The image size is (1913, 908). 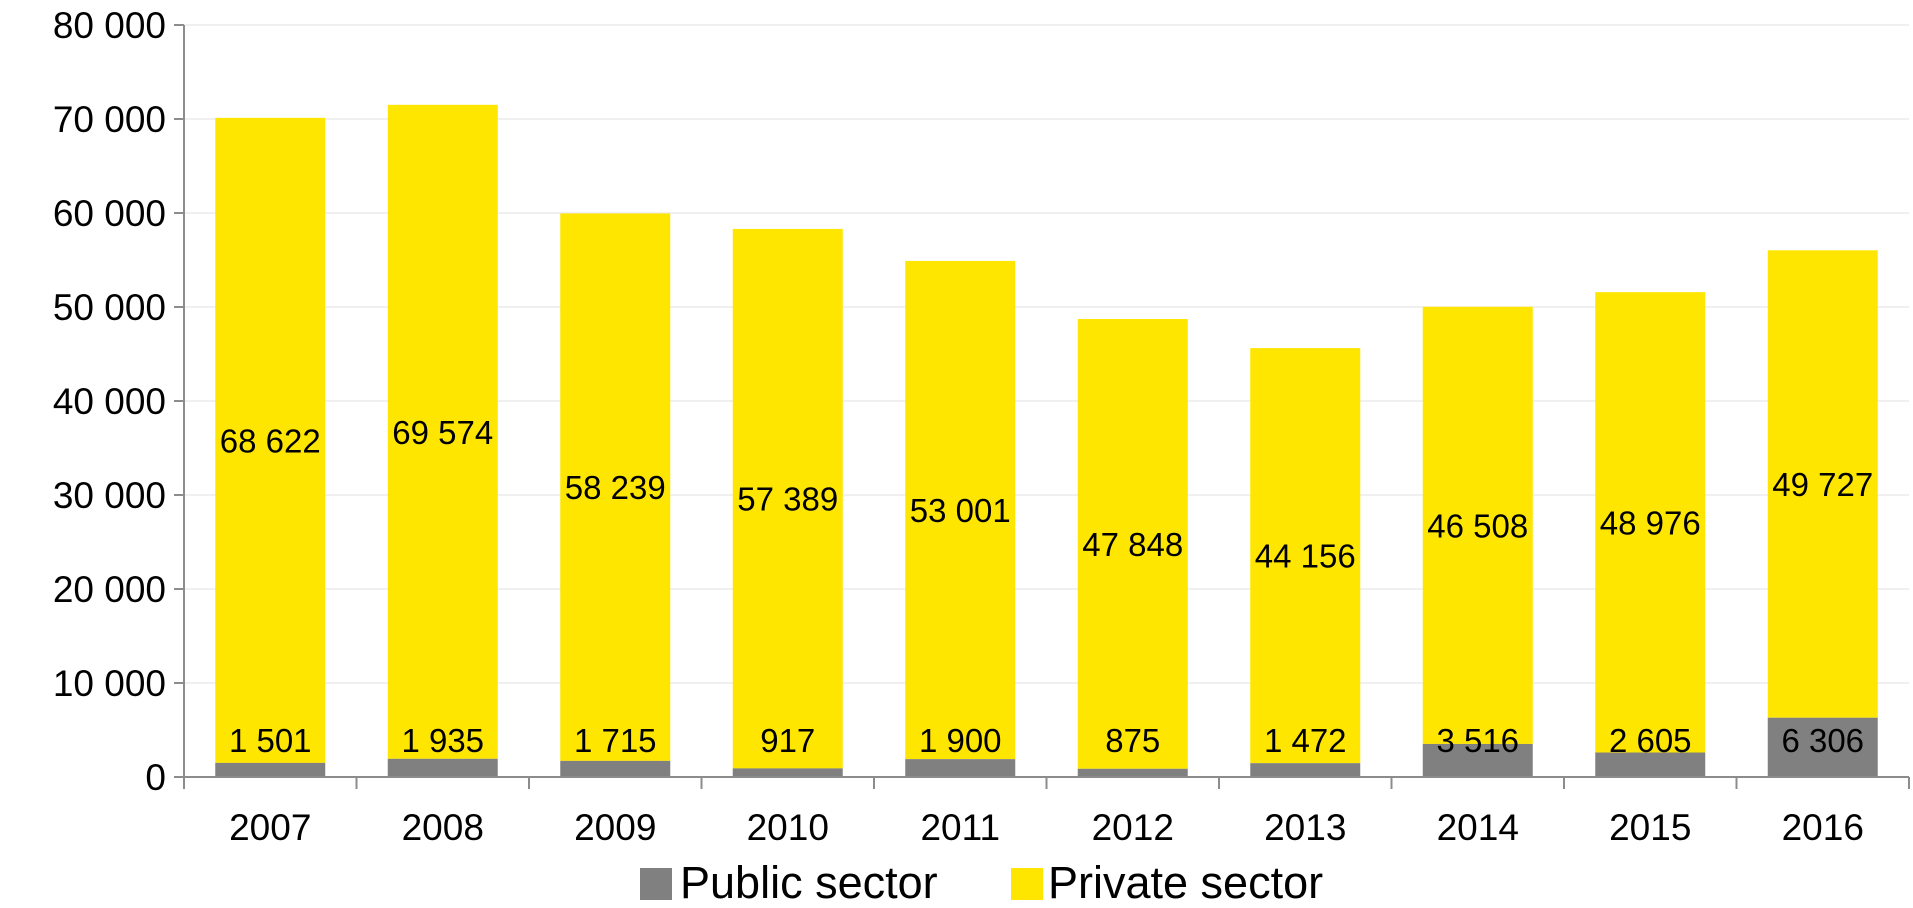 What do you see at coordinates (960, 740) in the screenshot?
I see `data-label-public-sector: 1 900` at bounding box center [960, 740].